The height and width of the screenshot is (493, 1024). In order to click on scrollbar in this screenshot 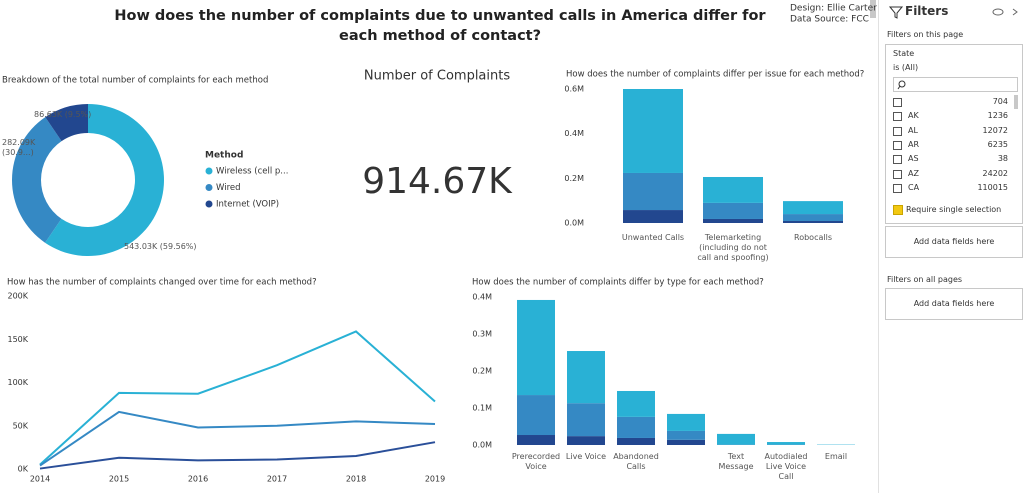, I will do `click(873, 9)`.